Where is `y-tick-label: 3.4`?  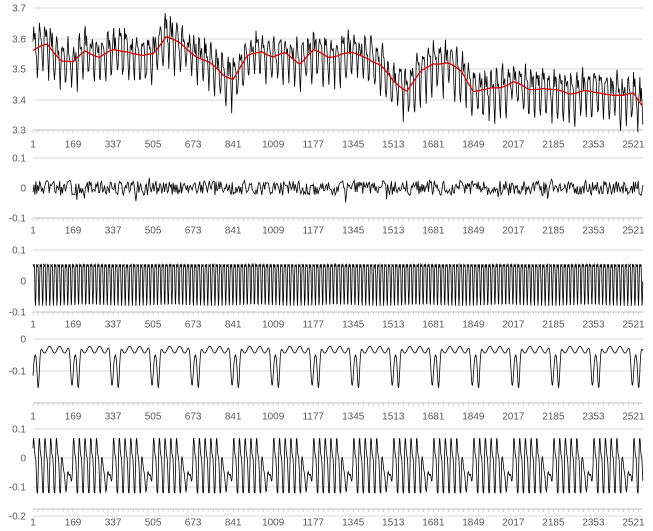 y-tick-label: 3.4 is located at coordinates (19, 101).